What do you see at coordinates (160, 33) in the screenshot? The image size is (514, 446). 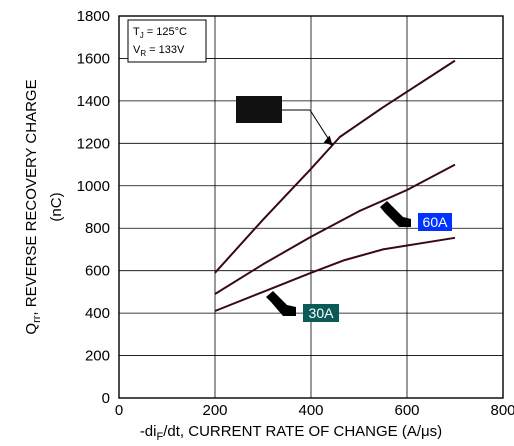 I see `condition-tj: TJ = 125°C` at bounding box center [160, 33].